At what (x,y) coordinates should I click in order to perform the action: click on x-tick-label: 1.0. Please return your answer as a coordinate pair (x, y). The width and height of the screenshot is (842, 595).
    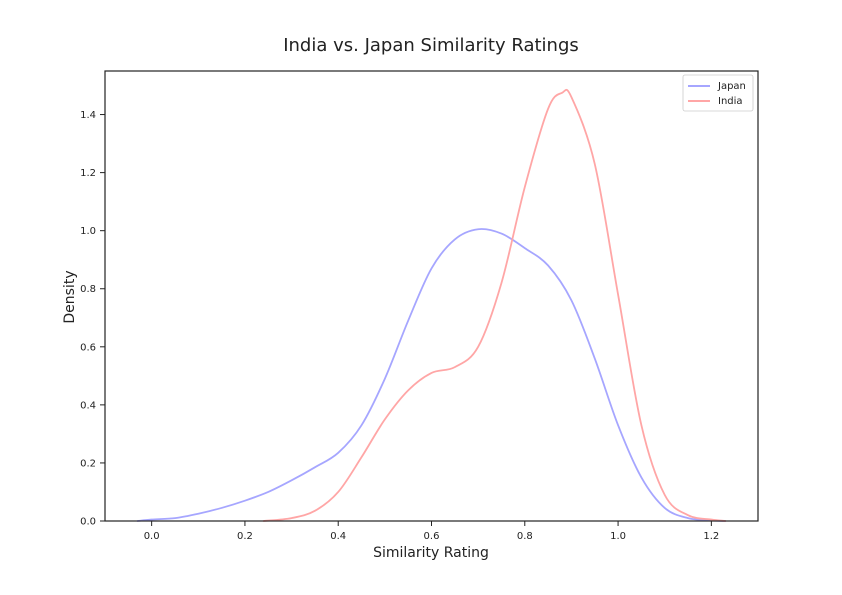
    Looking at the image, I should click on (618, 536).